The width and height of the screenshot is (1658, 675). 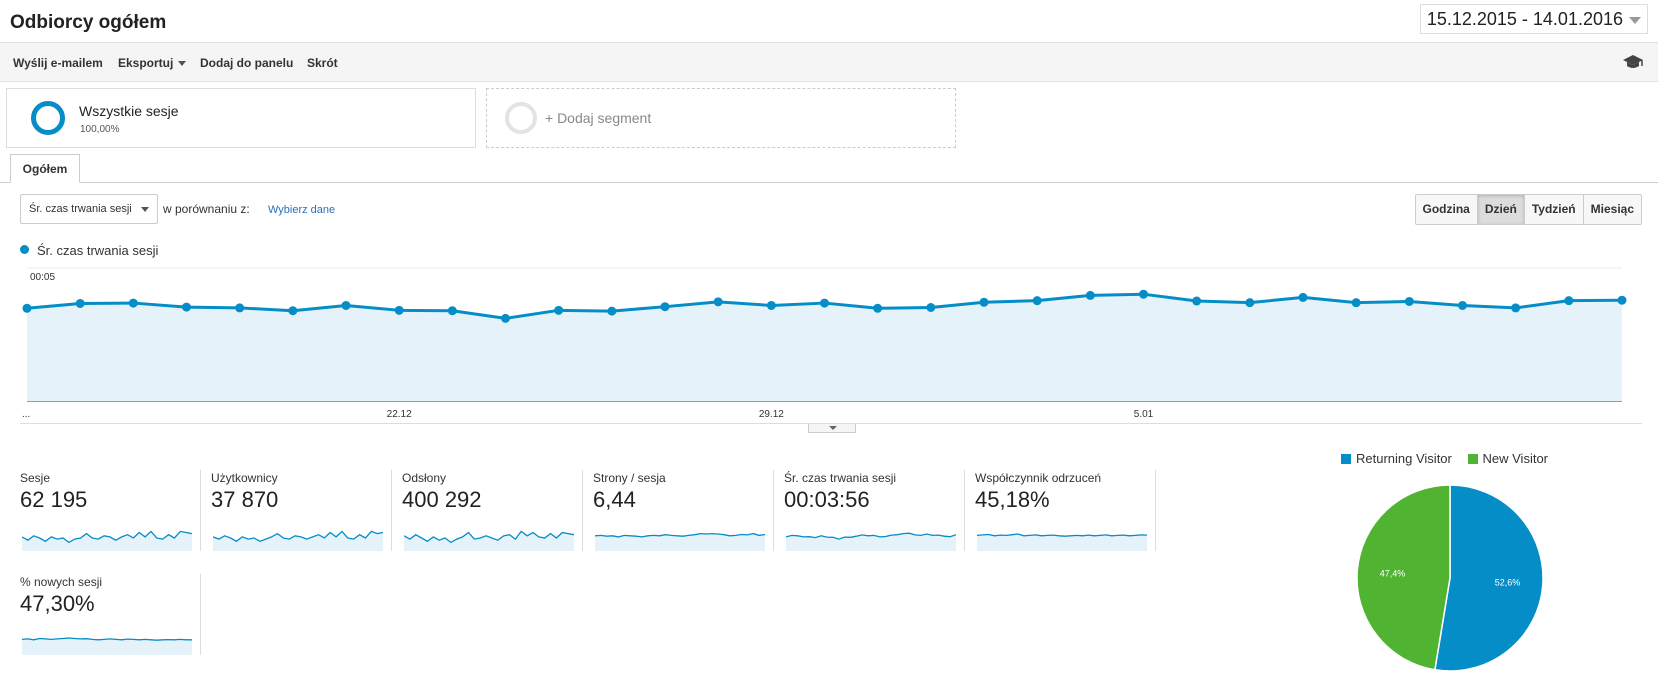 I want to click on visitor-type-pie-chart: 52,6% 47,4%, so click(x=1450, y=576).